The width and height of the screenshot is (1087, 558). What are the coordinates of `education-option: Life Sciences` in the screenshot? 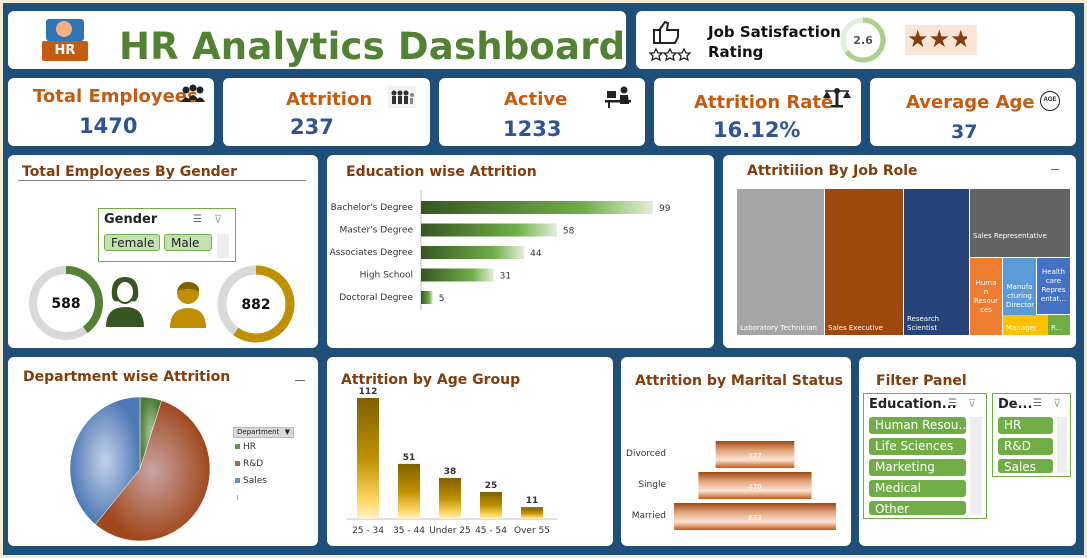 It's located at (917, 446).